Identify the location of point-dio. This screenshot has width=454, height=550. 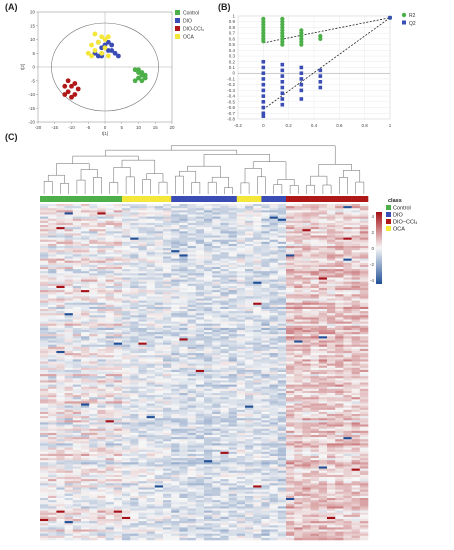
(118, 56).